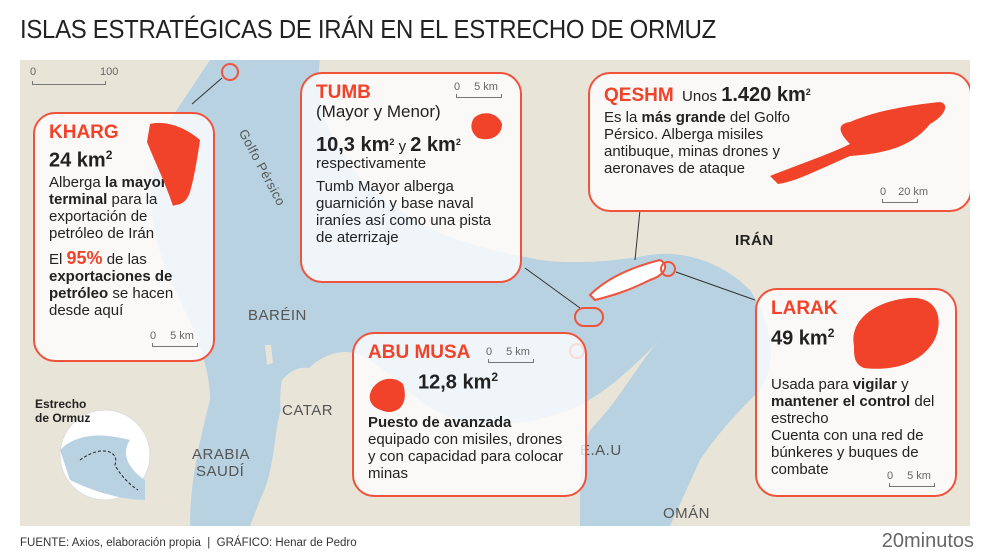 This screenshot has height=558, width=990. Describe the element at coordinates (707, 95) in the screenshot. I see `qeshm-header: QESHM Unos 1.420 km2` at that location.